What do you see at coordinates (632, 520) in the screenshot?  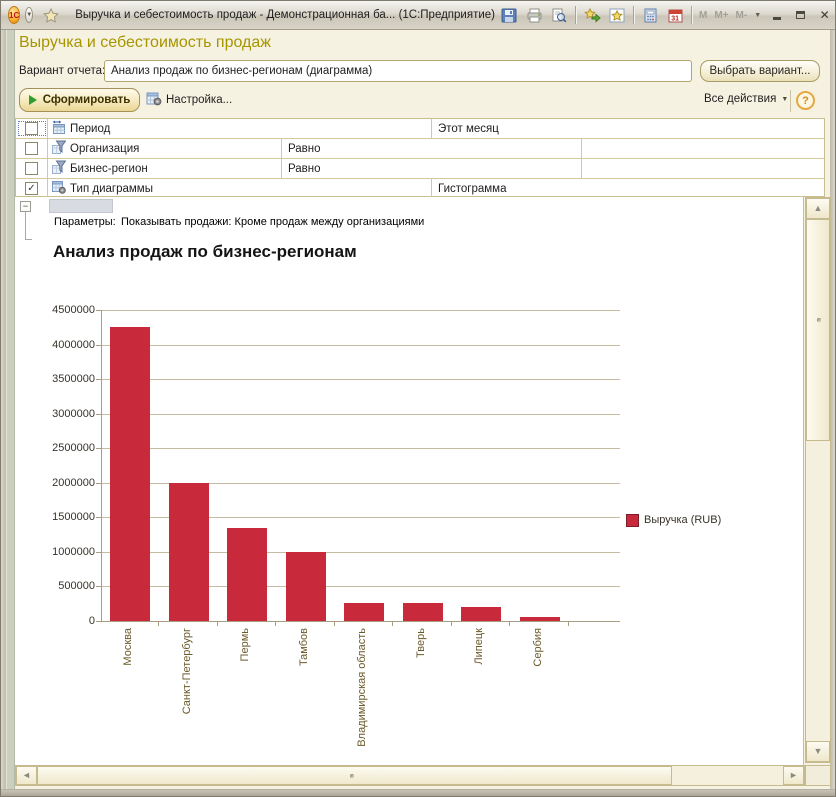 I see `legend-swatch` at bounding box center [632, 520].